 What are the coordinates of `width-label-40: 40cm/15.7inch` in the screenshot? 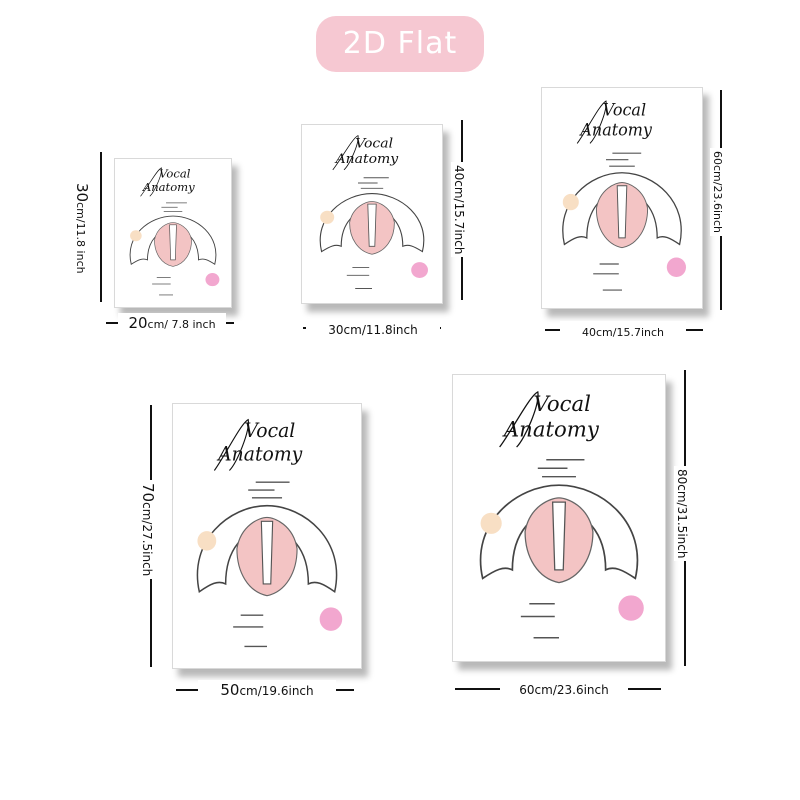 It's located at (623, 330).